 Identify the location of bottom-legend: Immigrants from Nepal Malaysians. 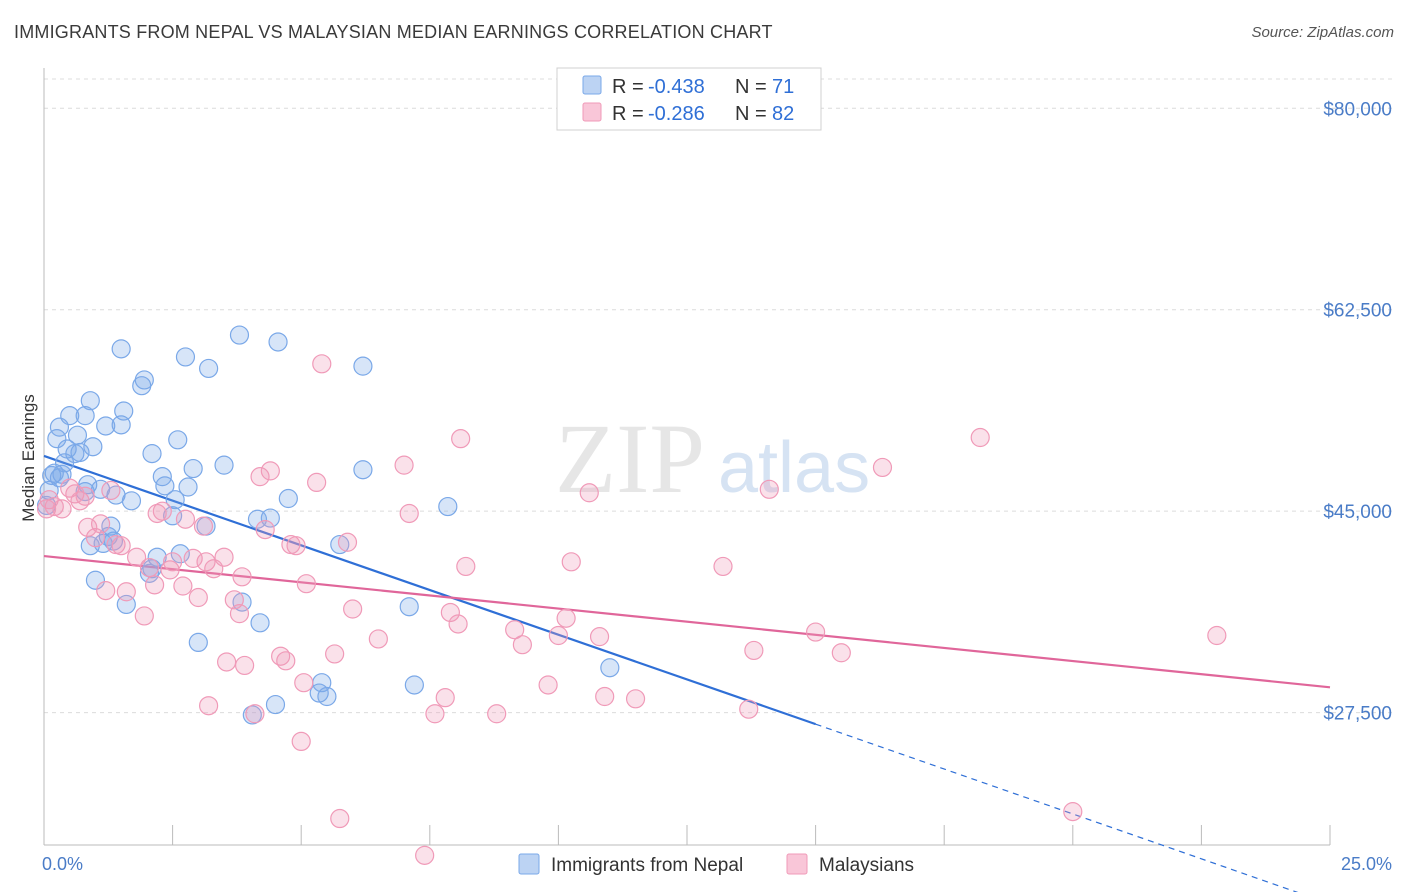
(716, 864).